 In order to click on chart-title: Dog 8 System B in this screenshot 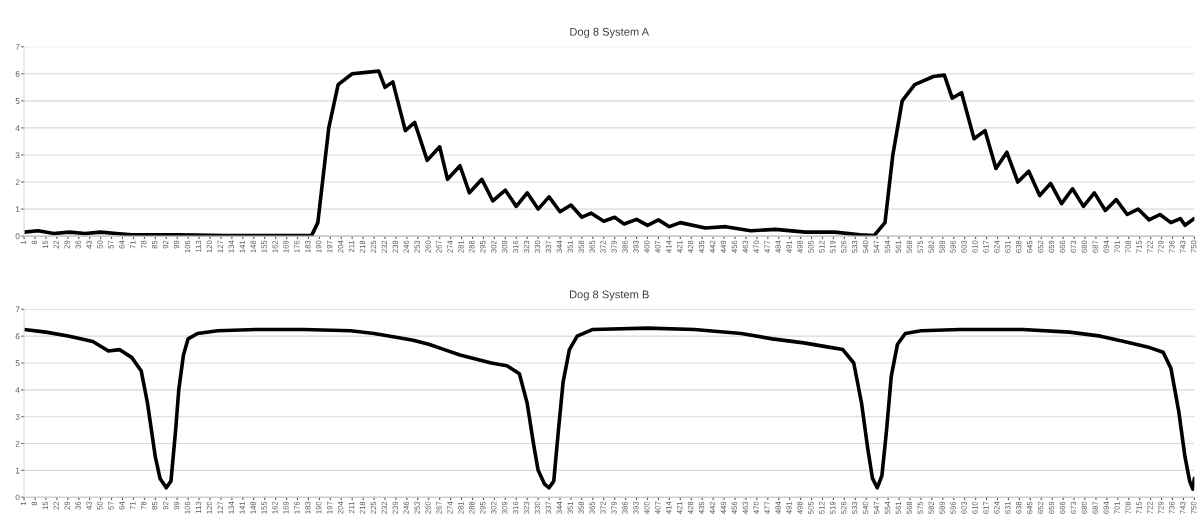, I will do `click(609, 295)`.